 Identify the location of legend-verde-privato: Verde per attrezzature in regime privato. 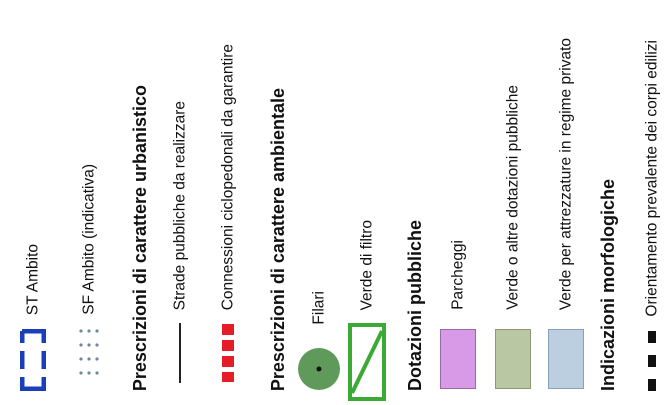
(566, 202).